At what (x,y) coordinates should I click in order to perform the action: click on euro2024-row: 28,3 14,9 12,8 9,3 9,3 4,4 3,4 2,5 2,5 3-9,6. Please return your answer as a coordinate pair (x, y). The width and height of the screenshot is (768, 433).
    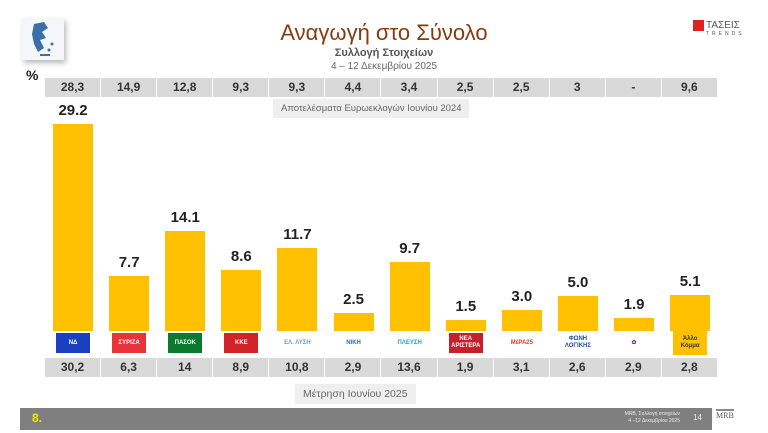
    Looking at the image, I should click on (381, 87).